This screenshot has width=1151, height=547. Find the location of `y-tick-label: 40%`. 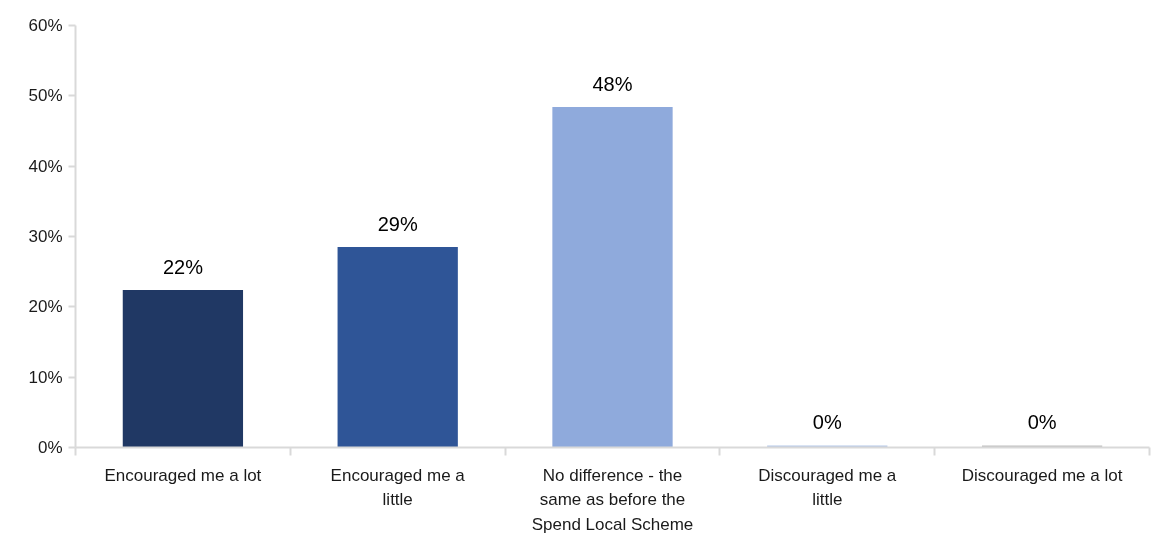

y-tick-label: 40% is located at coordinates (45, 166).